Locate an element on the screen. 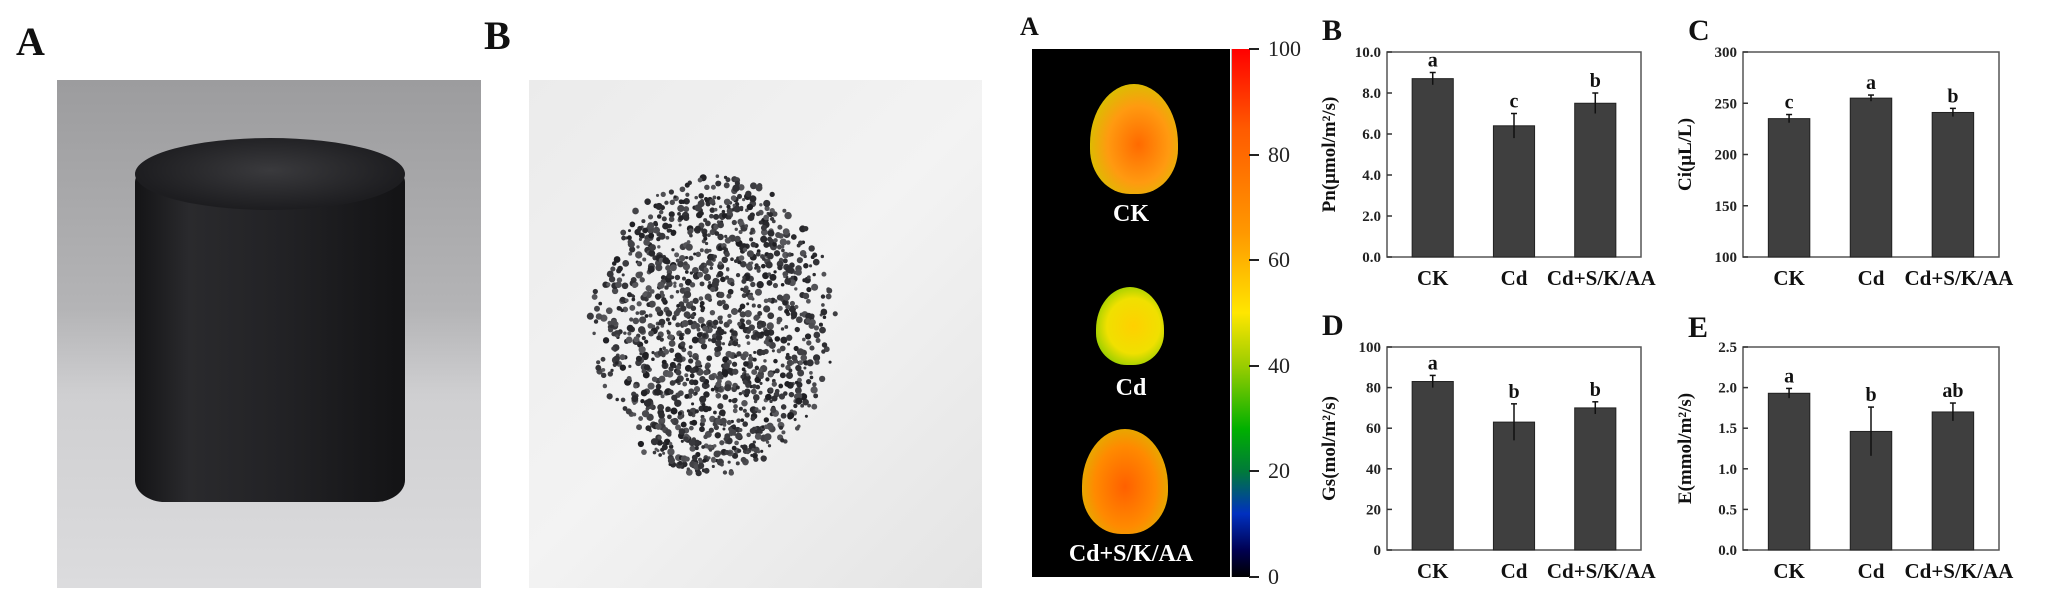 The image size is (2069, 603). y-tick-label: 1.5 is located at coordinates (1727, 429).